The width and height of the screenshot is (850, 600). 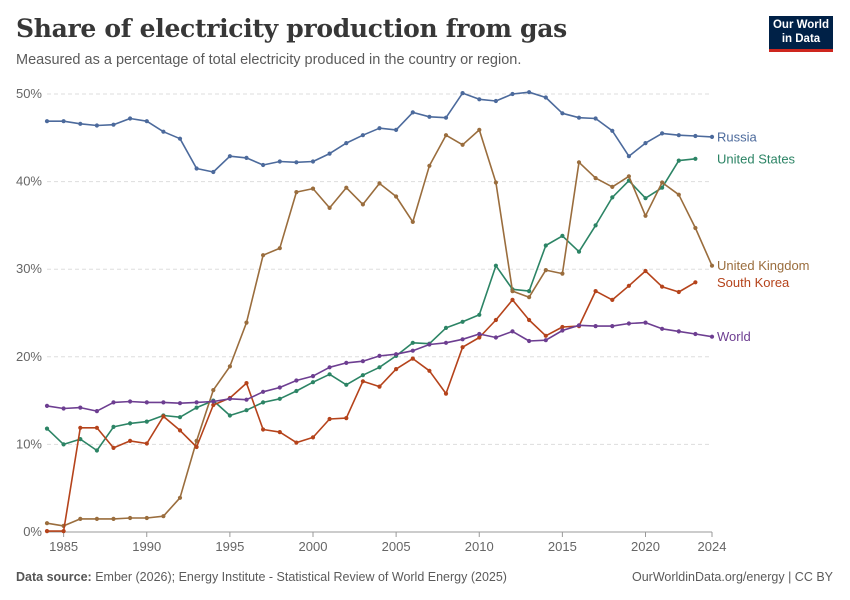 What do you see at coordinates (396, 546) in the screenshot?
I see `x-tick-label: 2005` at bounding box center [396, 546].